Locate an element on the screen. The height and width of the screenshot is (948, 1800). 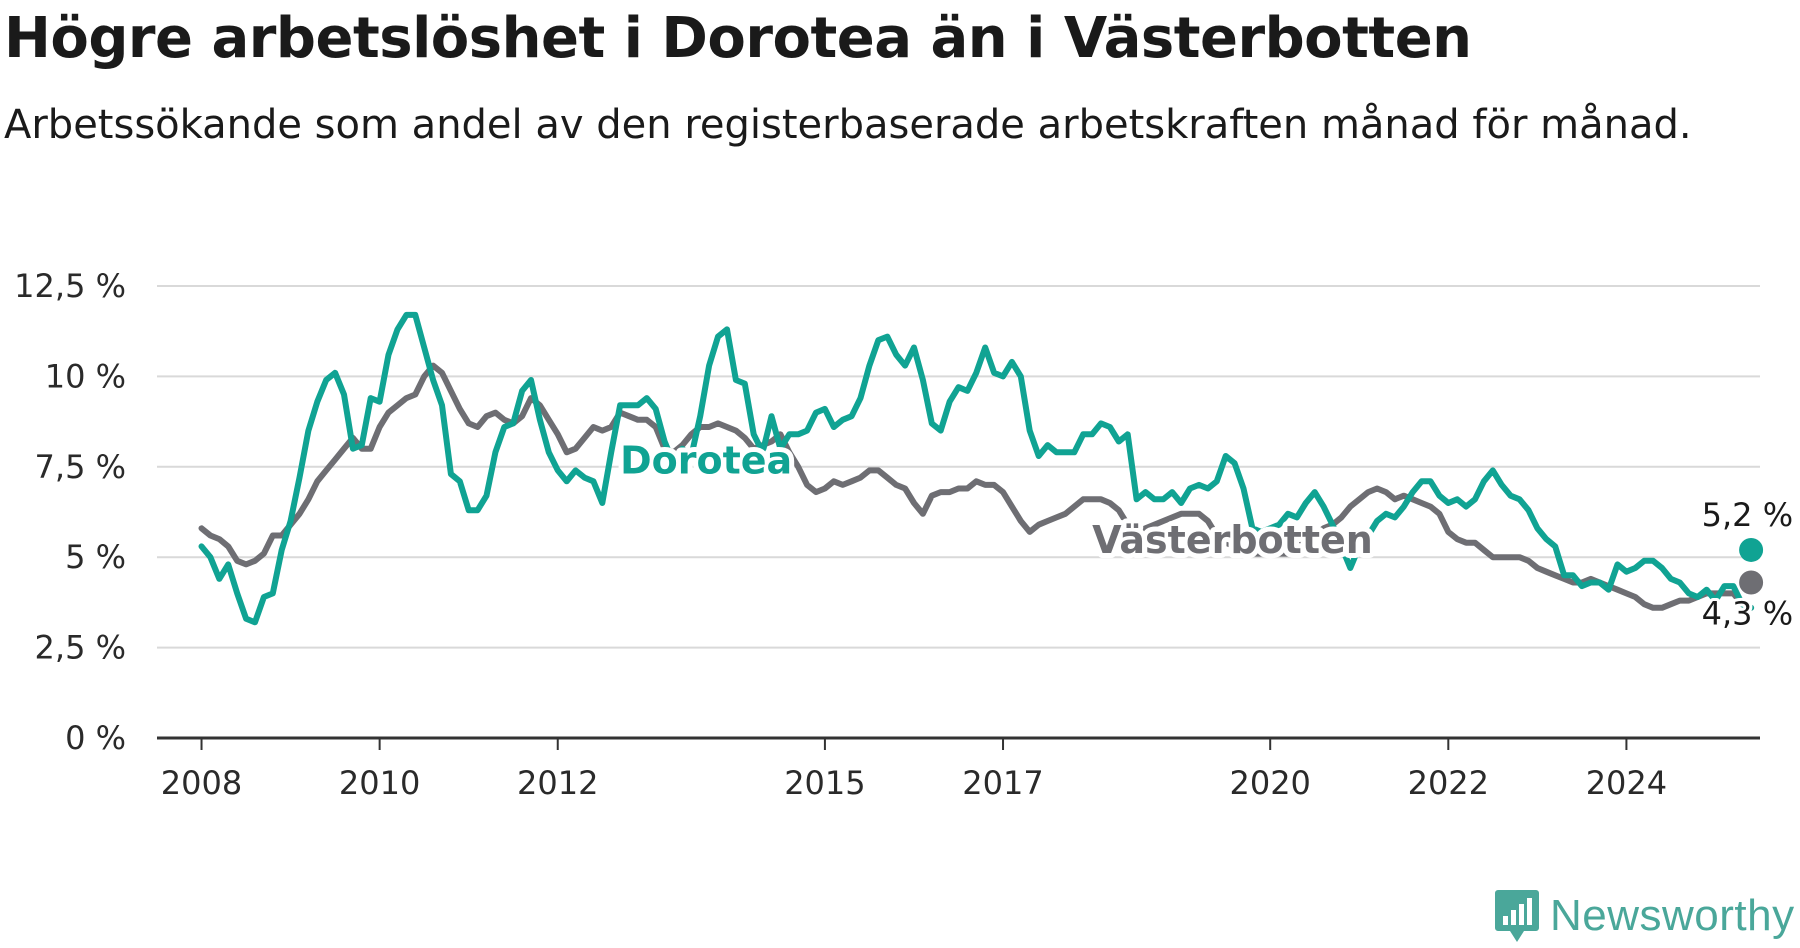
x-tick-label: 2012 is located at coordinates (557, 783).